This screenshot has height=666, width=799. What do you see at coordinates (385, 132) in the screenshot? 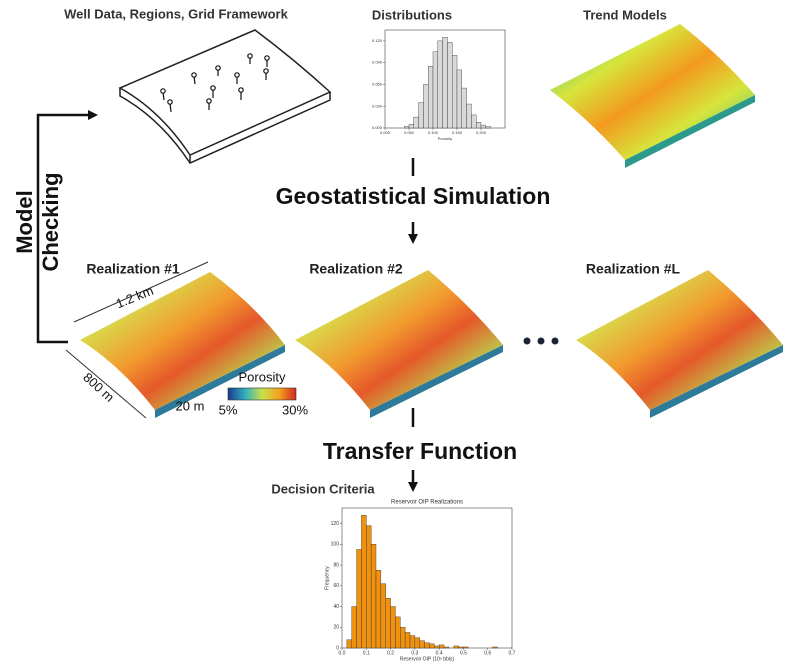
I see `x-tick-label: 0.000` at bounding box center [385, 132].